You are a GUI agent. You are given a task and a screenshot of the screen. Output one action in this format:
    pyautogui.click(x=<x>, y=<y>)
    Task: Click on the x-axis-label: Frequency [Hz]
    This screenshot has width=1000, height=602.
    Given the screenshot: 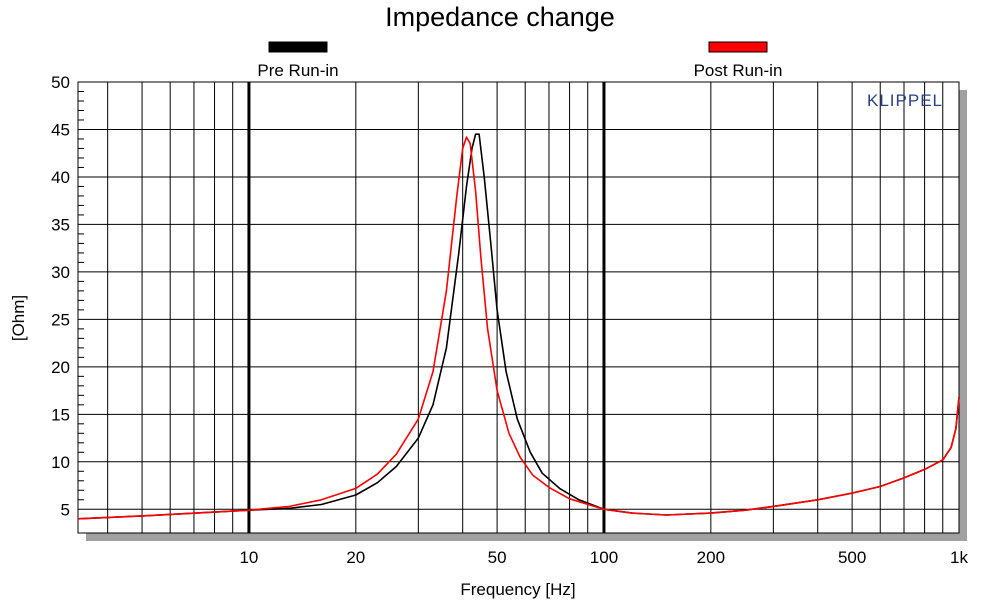 What is the action you would take?
    pyautogui.click(x=517, y=589)
    